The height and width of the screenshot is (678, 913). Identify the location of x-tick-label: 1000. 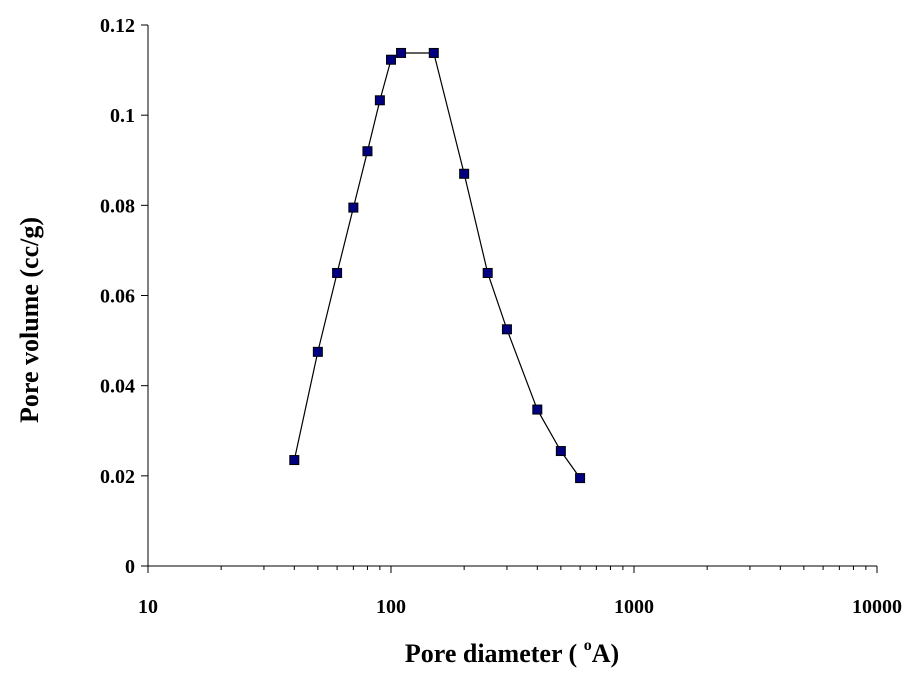
(634, 607).